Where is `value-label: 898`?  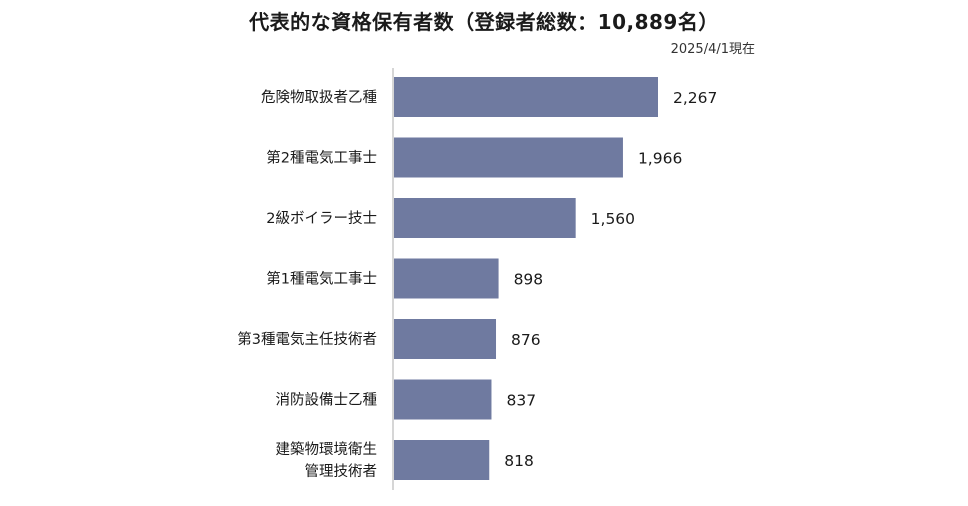
value-label: 898 is located at coordinates (529, 280).